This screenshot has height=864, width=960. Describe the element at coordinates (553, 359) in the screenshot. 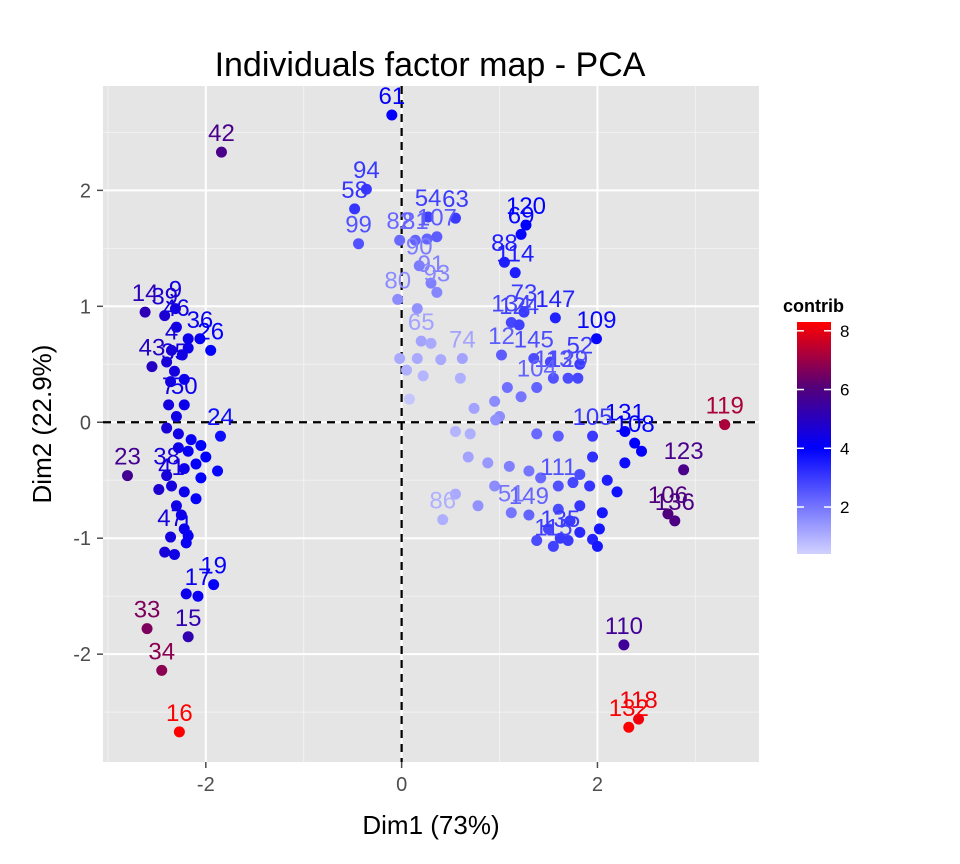

I see `point-label: 113` at that location.